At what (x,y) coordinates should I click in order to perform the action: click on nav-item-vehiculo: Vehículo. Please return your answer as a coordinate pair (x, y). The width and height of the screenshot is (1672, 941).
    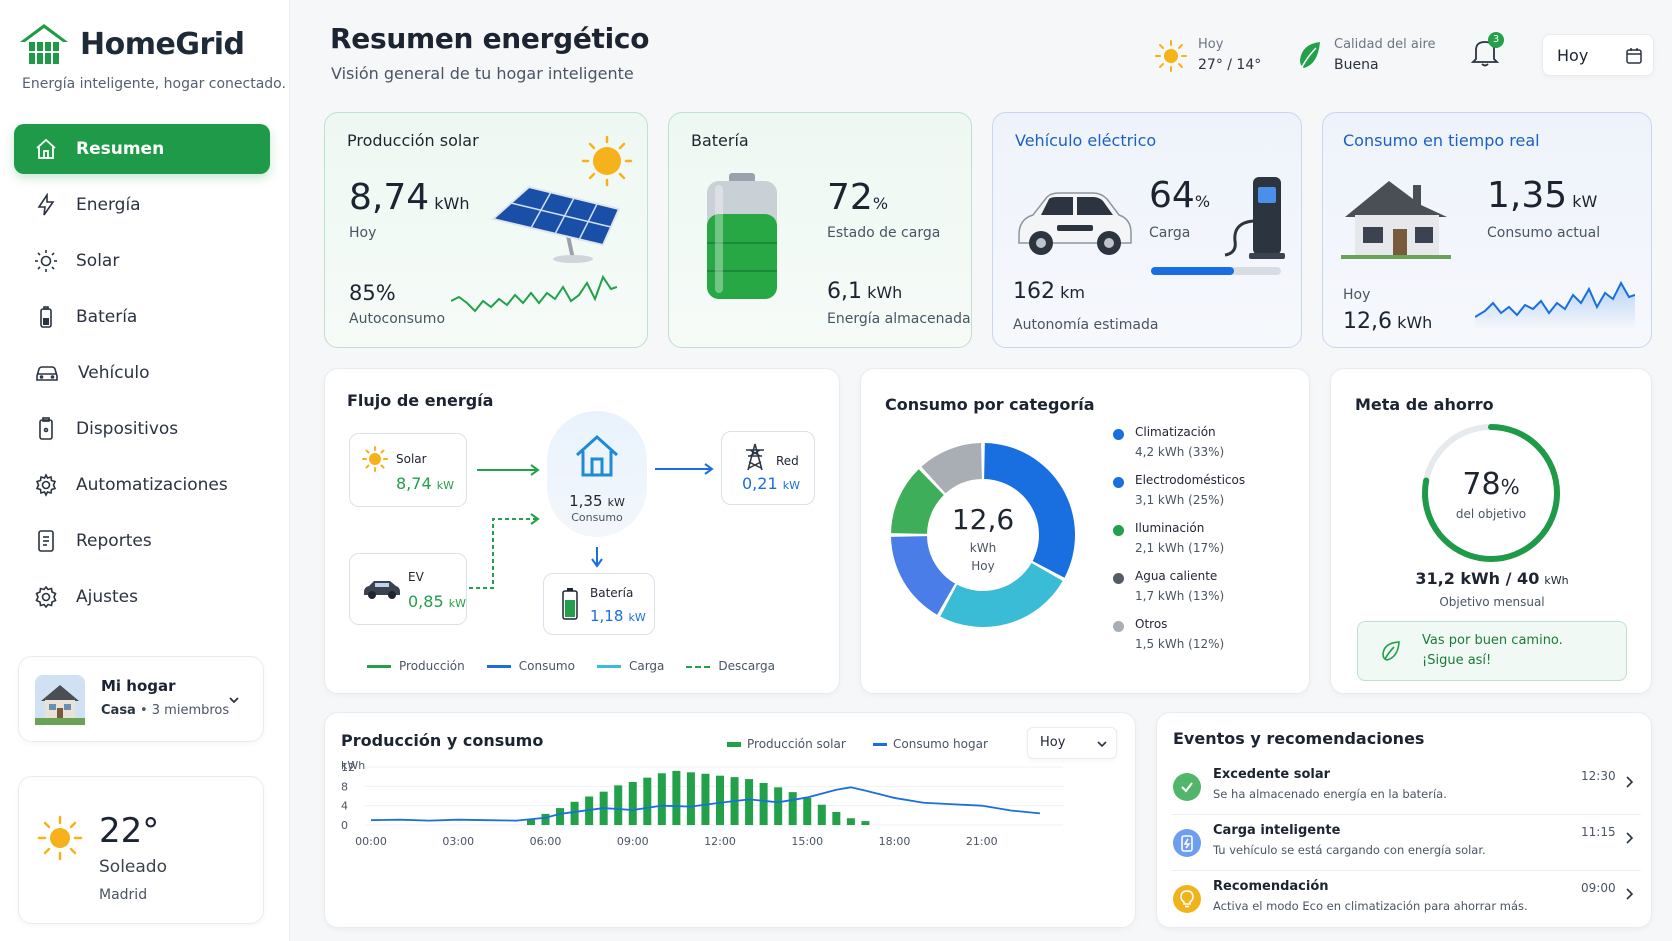
    Looking at the image, I should click on (142, 373).